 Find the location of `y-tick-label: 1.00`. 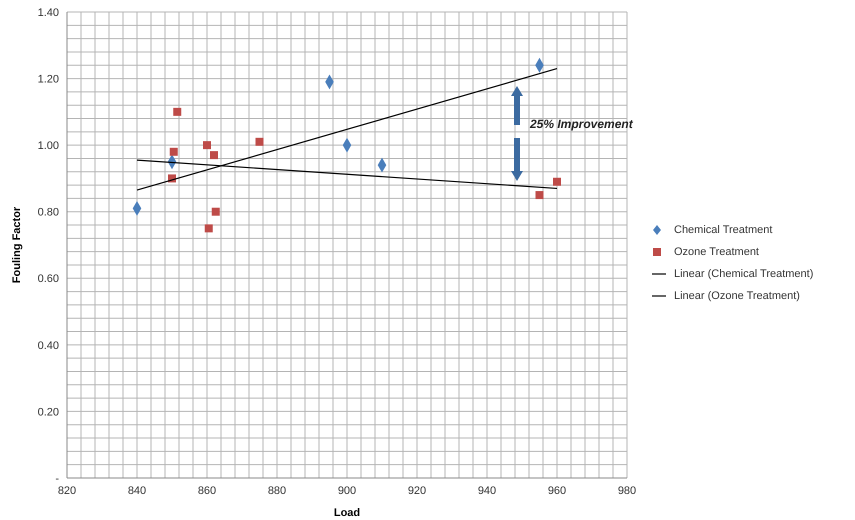

y-tick-label: 1.00 is located at coordinates (48, 146).